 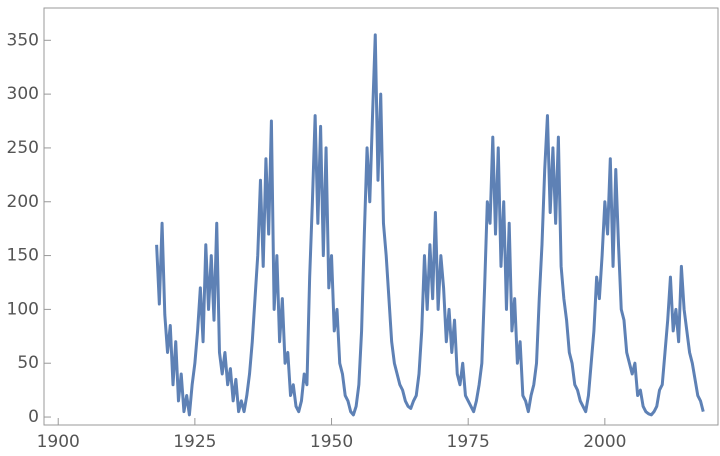 I want to click on x-tick-label: 2000, so click(x=604, y=442).